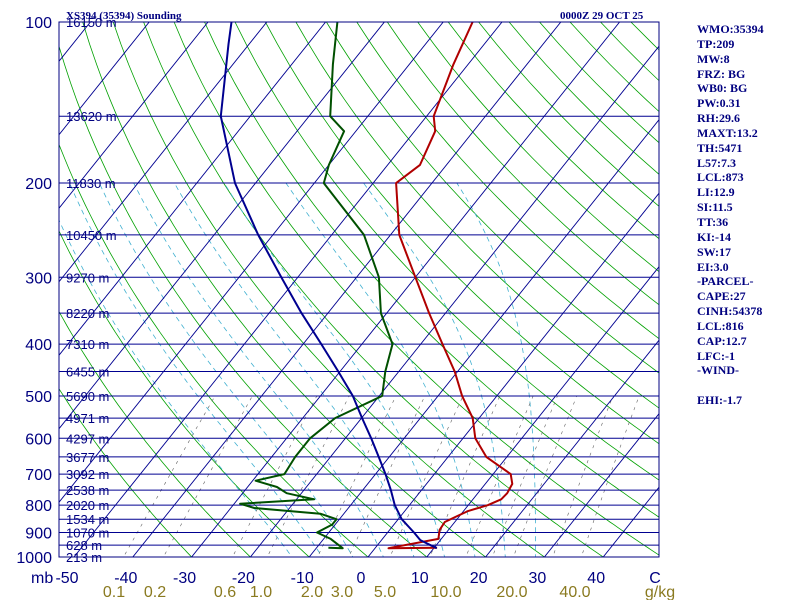 The height and width of the screenshot is (600, 800). What do you see at coordinates (720, 325) in the screenshot?
I see `stability-index-row: LCL:816` at bounding box center [720, 325].